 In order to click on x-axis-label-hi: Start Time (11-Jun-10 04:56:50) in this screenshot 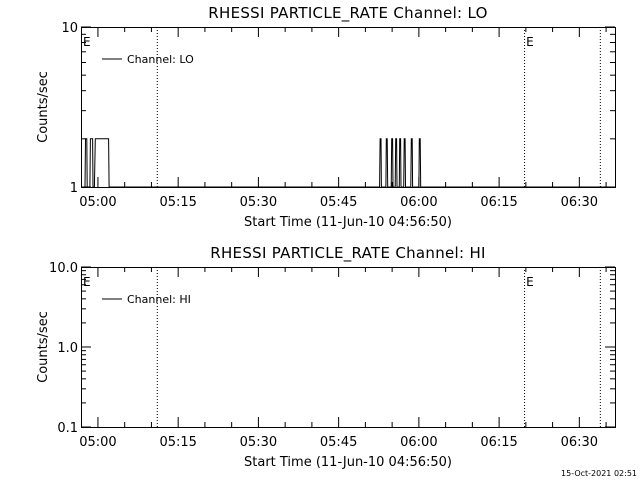, I will do `click(348, 462)`.